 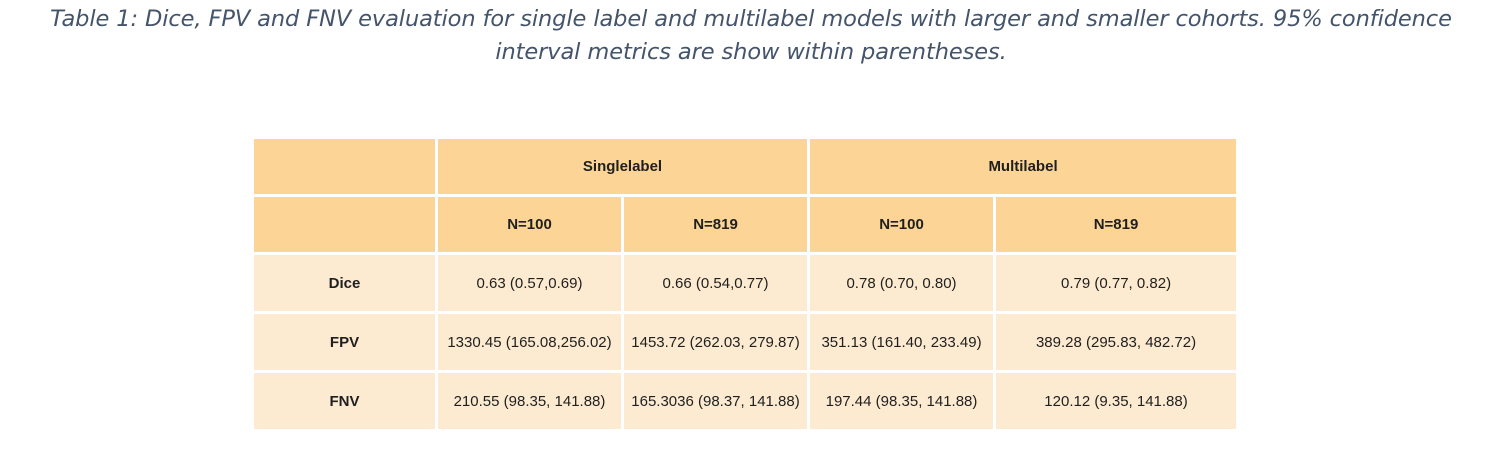 I want to click on group-header-singlelabel: Singlelabel, so click(x=622, y=166).